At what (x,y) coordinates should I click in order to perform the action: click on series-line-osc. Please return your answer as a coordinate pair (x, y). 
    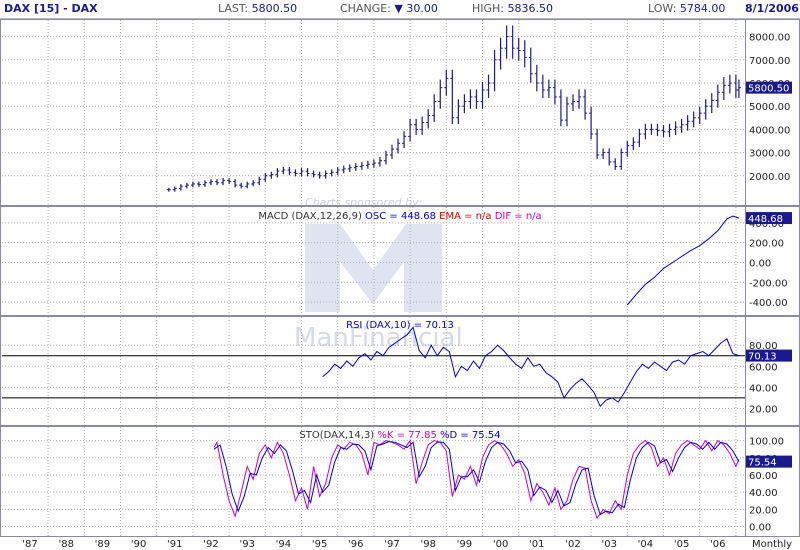
    Looking at the image, I should click on (683, 260).